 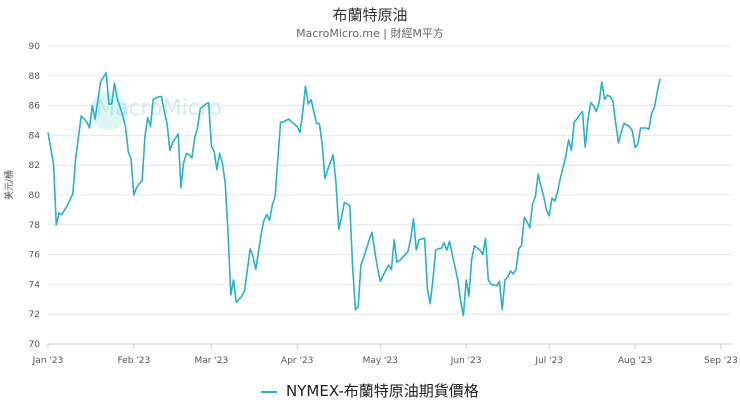 I want to click on y-tick-label: 72, so click(x=34, y=315).